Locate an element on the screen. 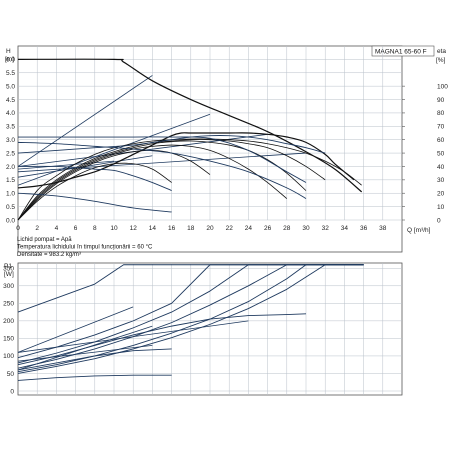 The image size is (450, 450). y-tick-label: 1.5 is located at coordinates (10, 180).